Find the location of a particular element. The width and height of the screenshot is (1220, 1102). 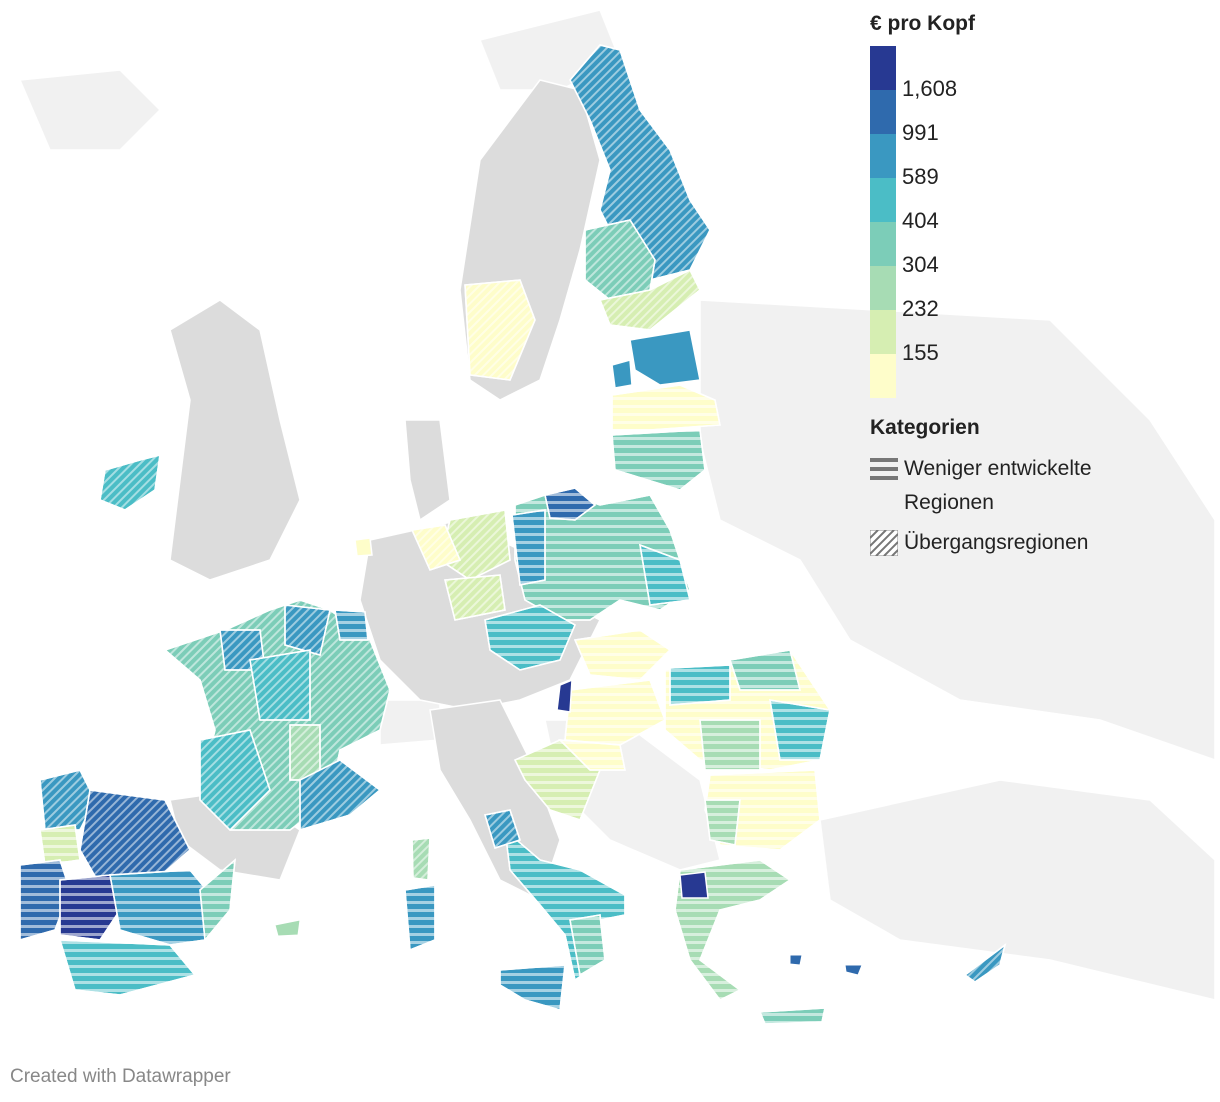

scale-label-589: 589 is located at coordinates (920, 176).